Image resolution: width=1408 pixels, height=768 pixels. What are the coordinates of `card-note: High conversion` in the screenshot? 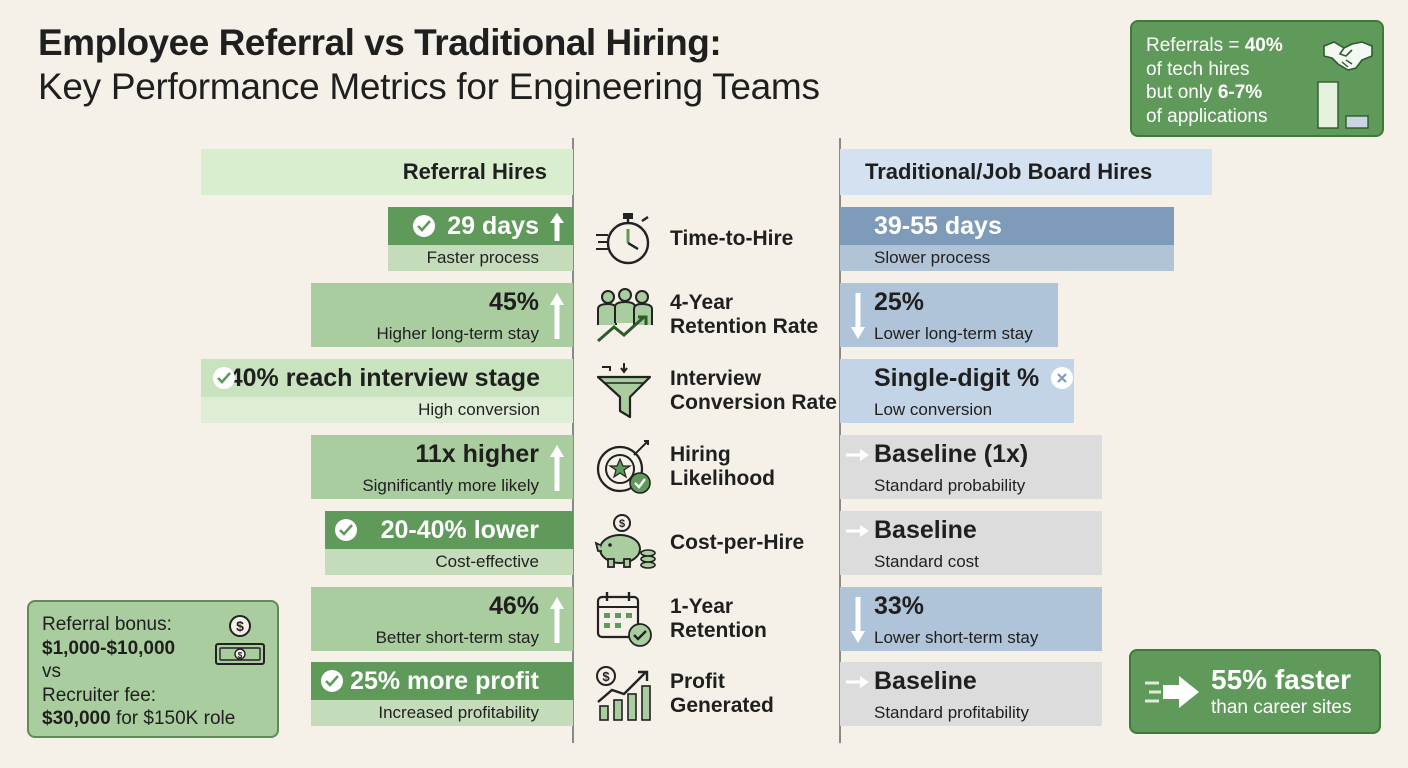 It's located at (479, 410).